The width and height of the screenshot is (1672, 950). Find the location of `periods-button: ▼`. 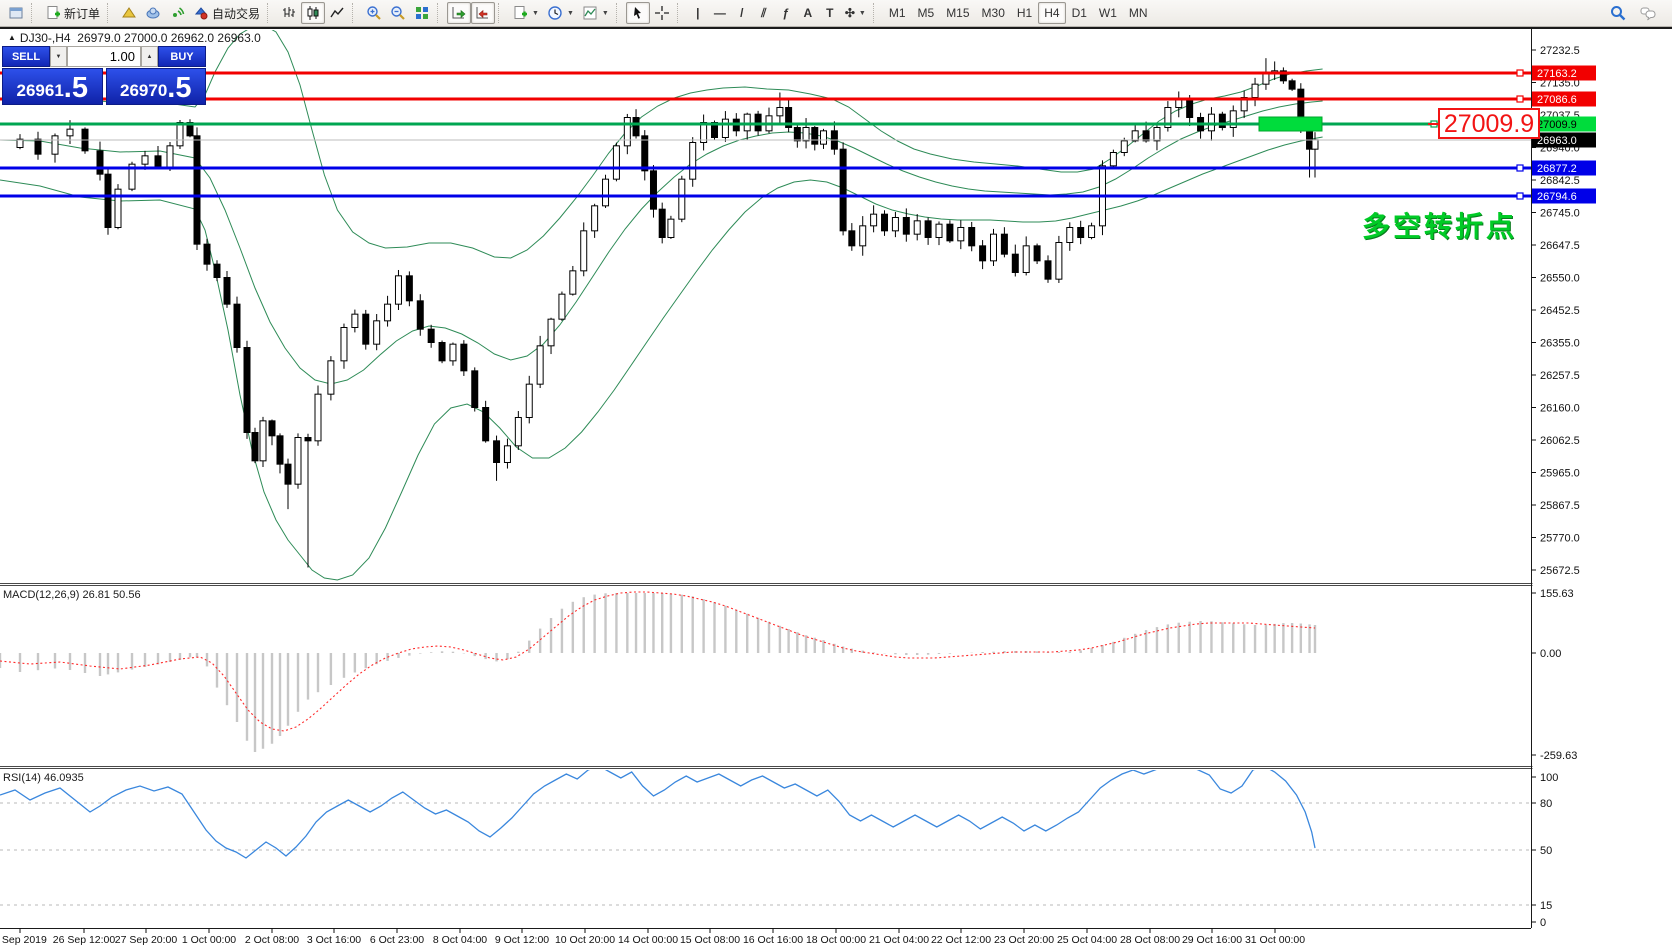

periods-button: ▼ is located at coordinates (560, 13).